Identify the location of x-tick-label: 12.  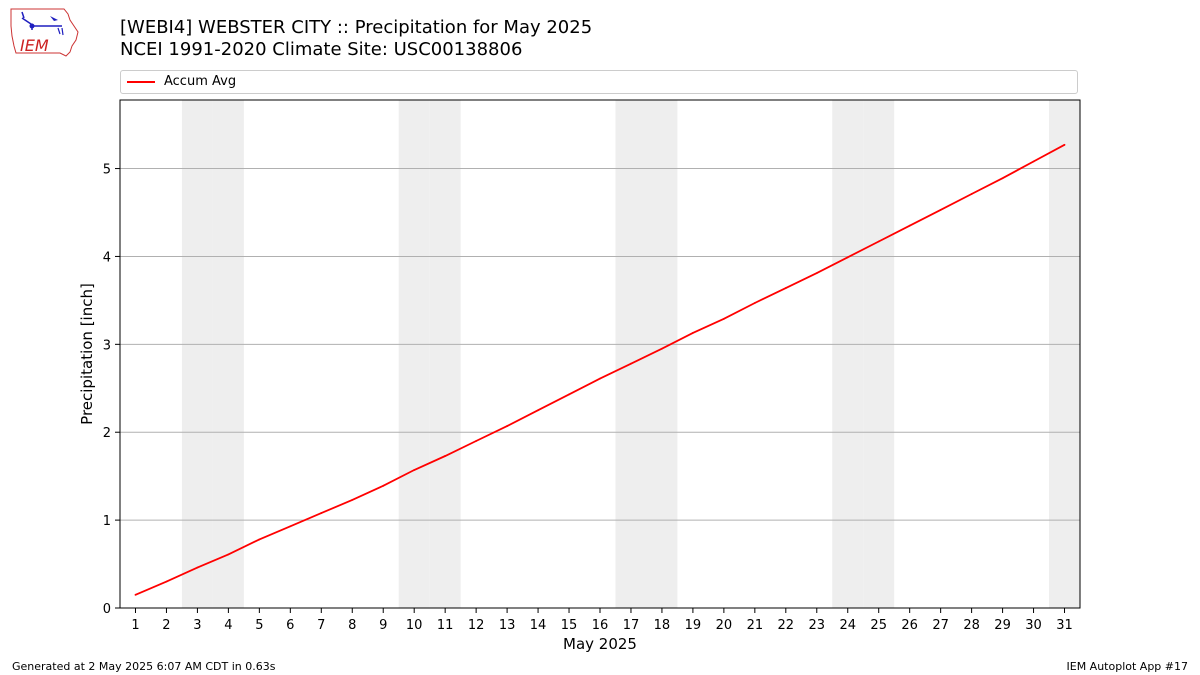
(476, 625).